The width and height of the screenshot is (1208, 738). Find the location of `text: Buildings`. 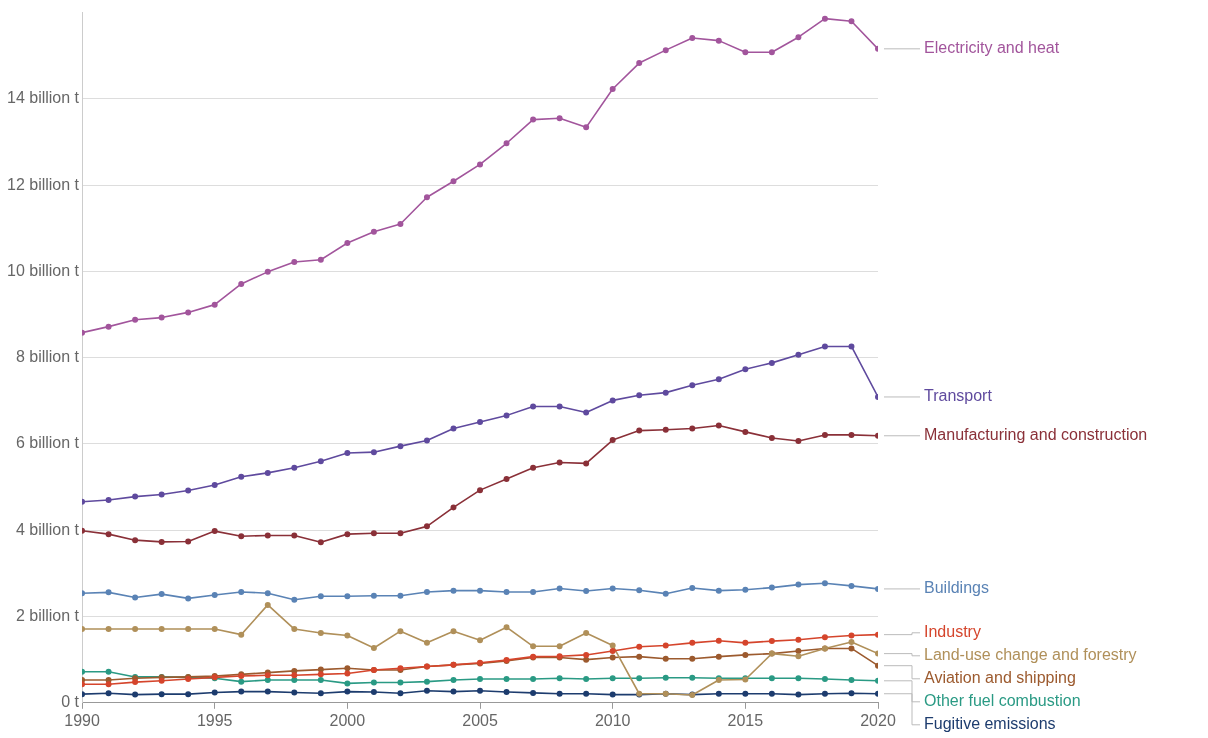

text: Buildings is located at coordinates (956, 588).